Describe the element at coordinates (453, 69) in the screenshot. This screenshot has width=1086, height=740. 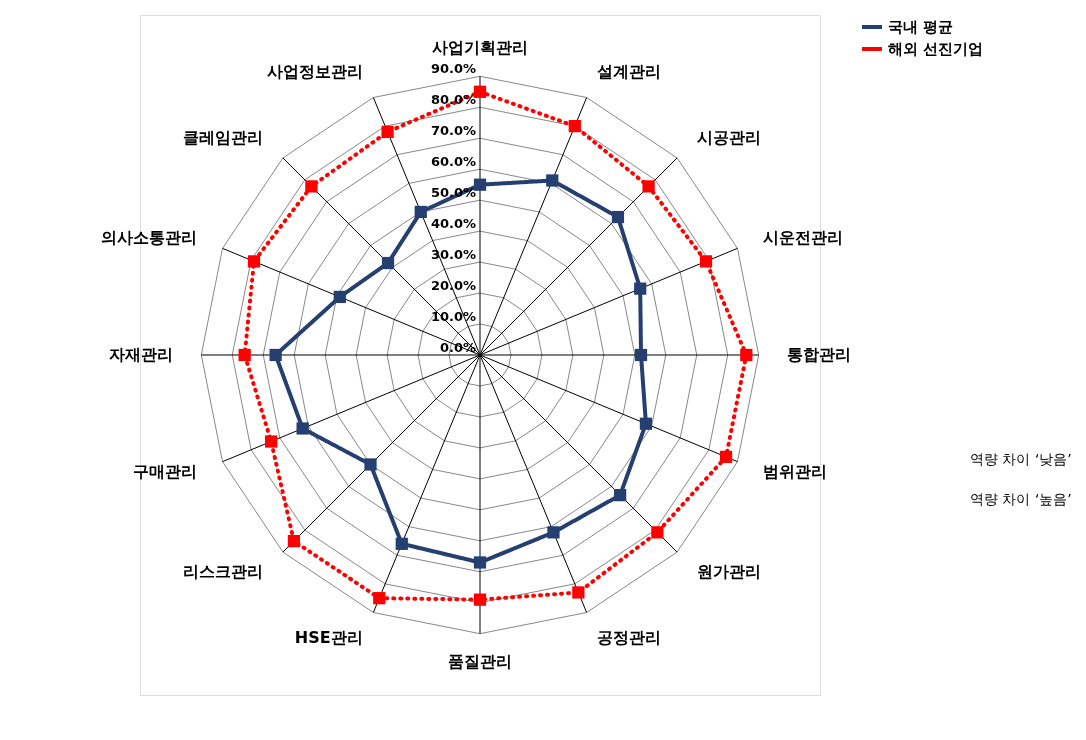
I see `y-tick-label: 90.0%` at that location.